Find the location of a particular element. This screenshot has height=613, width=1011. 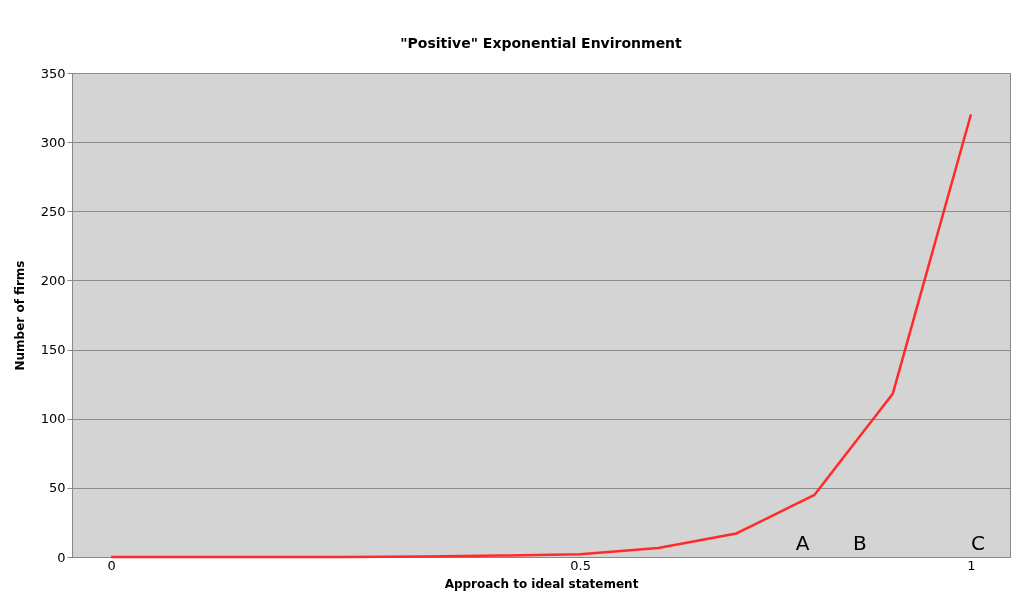

chart-title: "Positive" Exponential Environment is located at coordinates (541, 43).